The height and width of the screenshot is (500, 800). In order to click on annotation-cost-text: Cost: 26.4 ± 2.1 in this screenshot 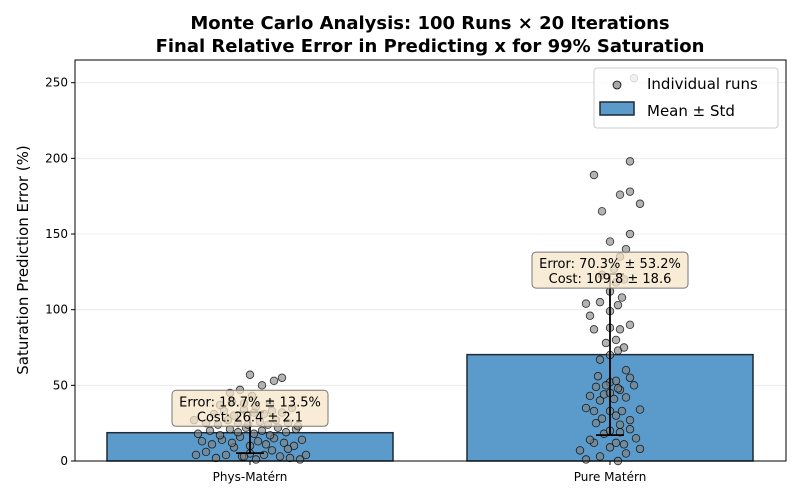, I will do `click(250, 417)`.